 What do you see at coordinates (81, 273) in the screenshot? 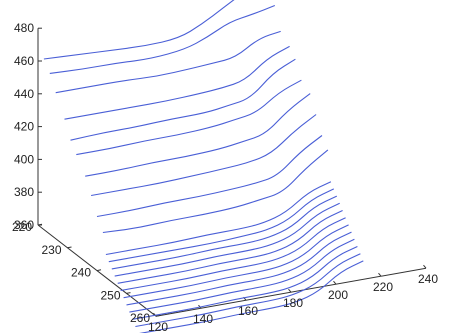
I see `depth-tick-label: 240` at bounding box center [81, 273].